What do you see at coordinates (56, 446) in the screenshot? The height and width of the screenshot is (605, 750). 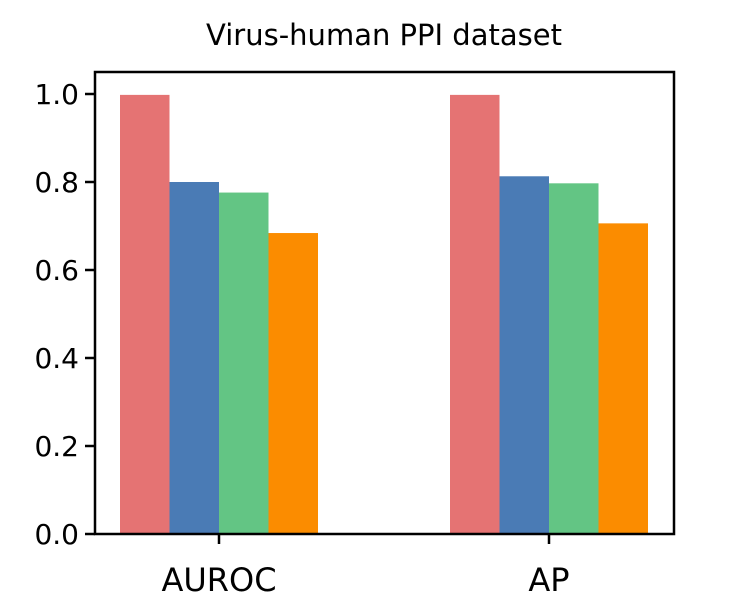 I see `y-tick-label: 0.2` at bounding box center [56, 446].